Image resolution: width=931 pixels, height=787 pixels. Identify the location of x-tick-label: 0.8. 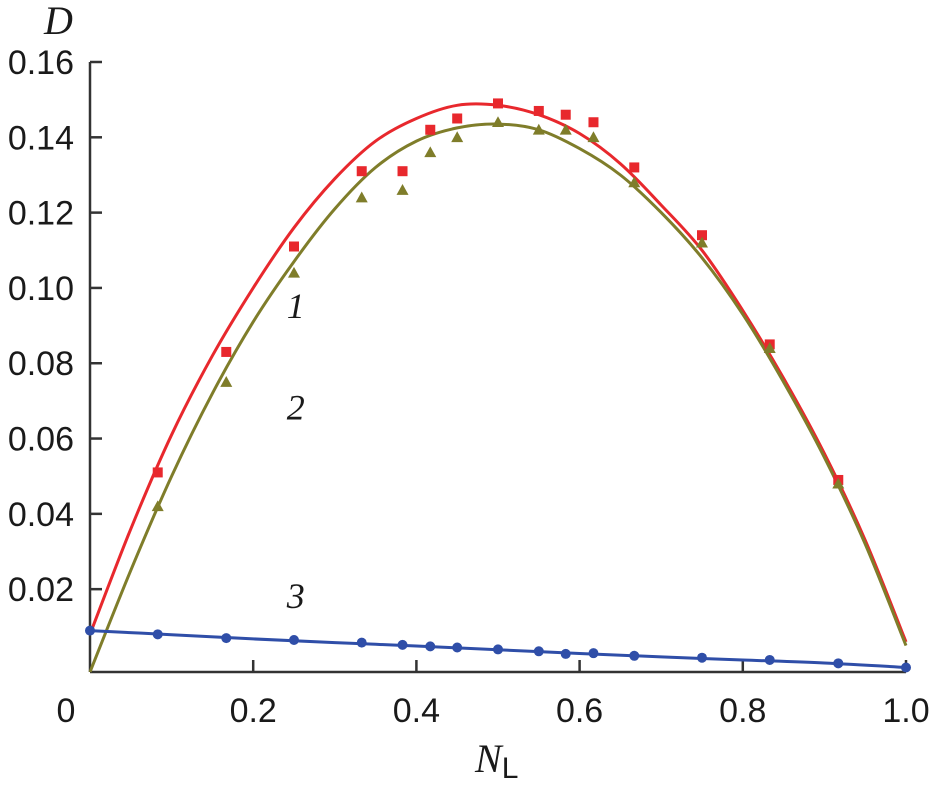
(742, 711).